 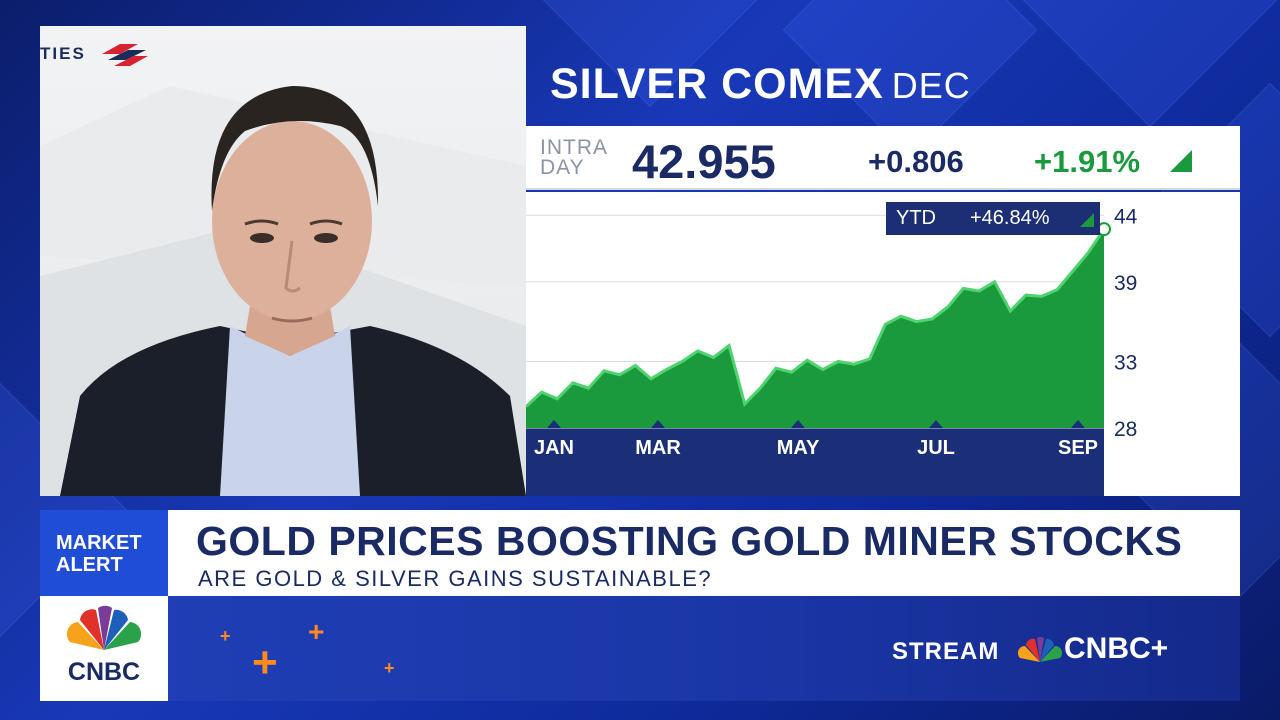 I want to click on cnbc-logo: CNBC, so click(x=104, y=648).